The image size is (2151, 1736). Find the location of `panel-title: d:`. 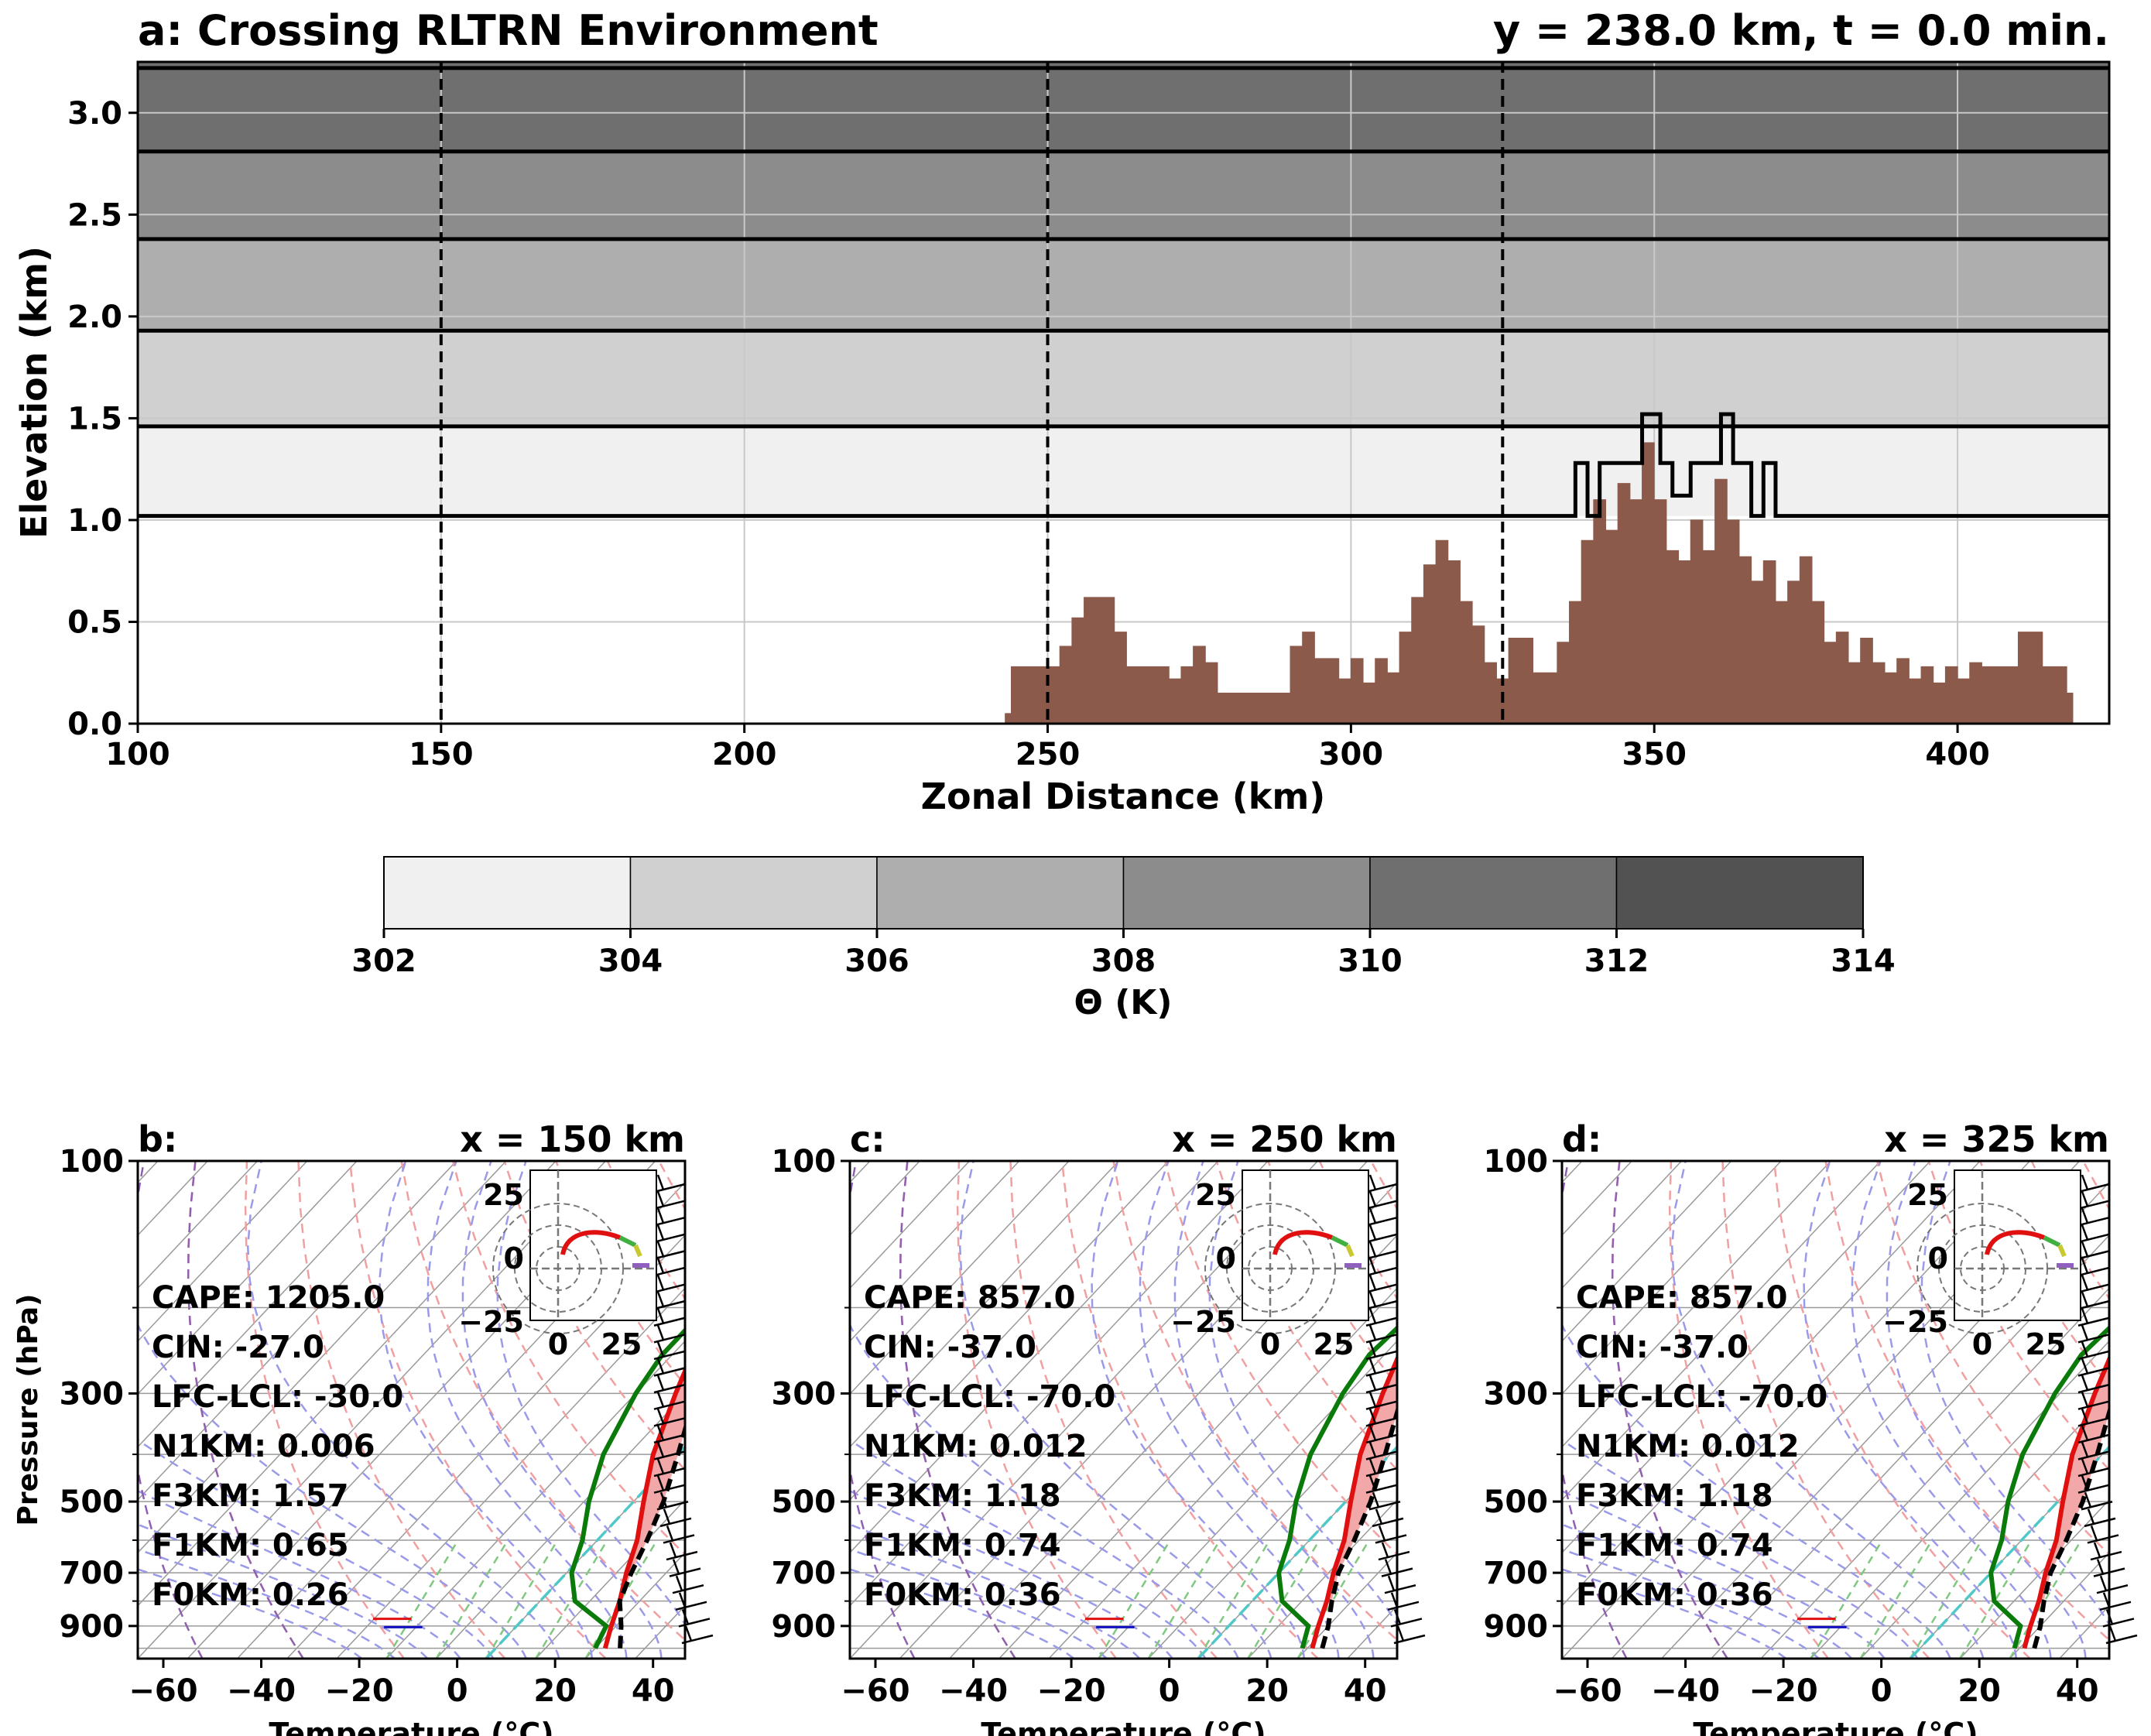

panel-title: d: is located at coordinates (1581, 1139).